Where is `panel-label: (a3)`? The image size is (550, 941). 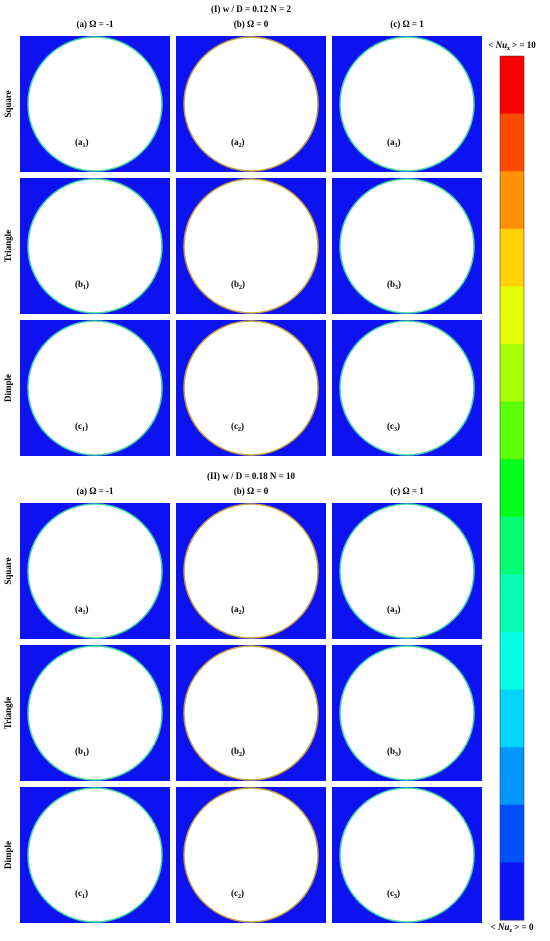
panel-label: (a3) is located at coordinates (394, 143).